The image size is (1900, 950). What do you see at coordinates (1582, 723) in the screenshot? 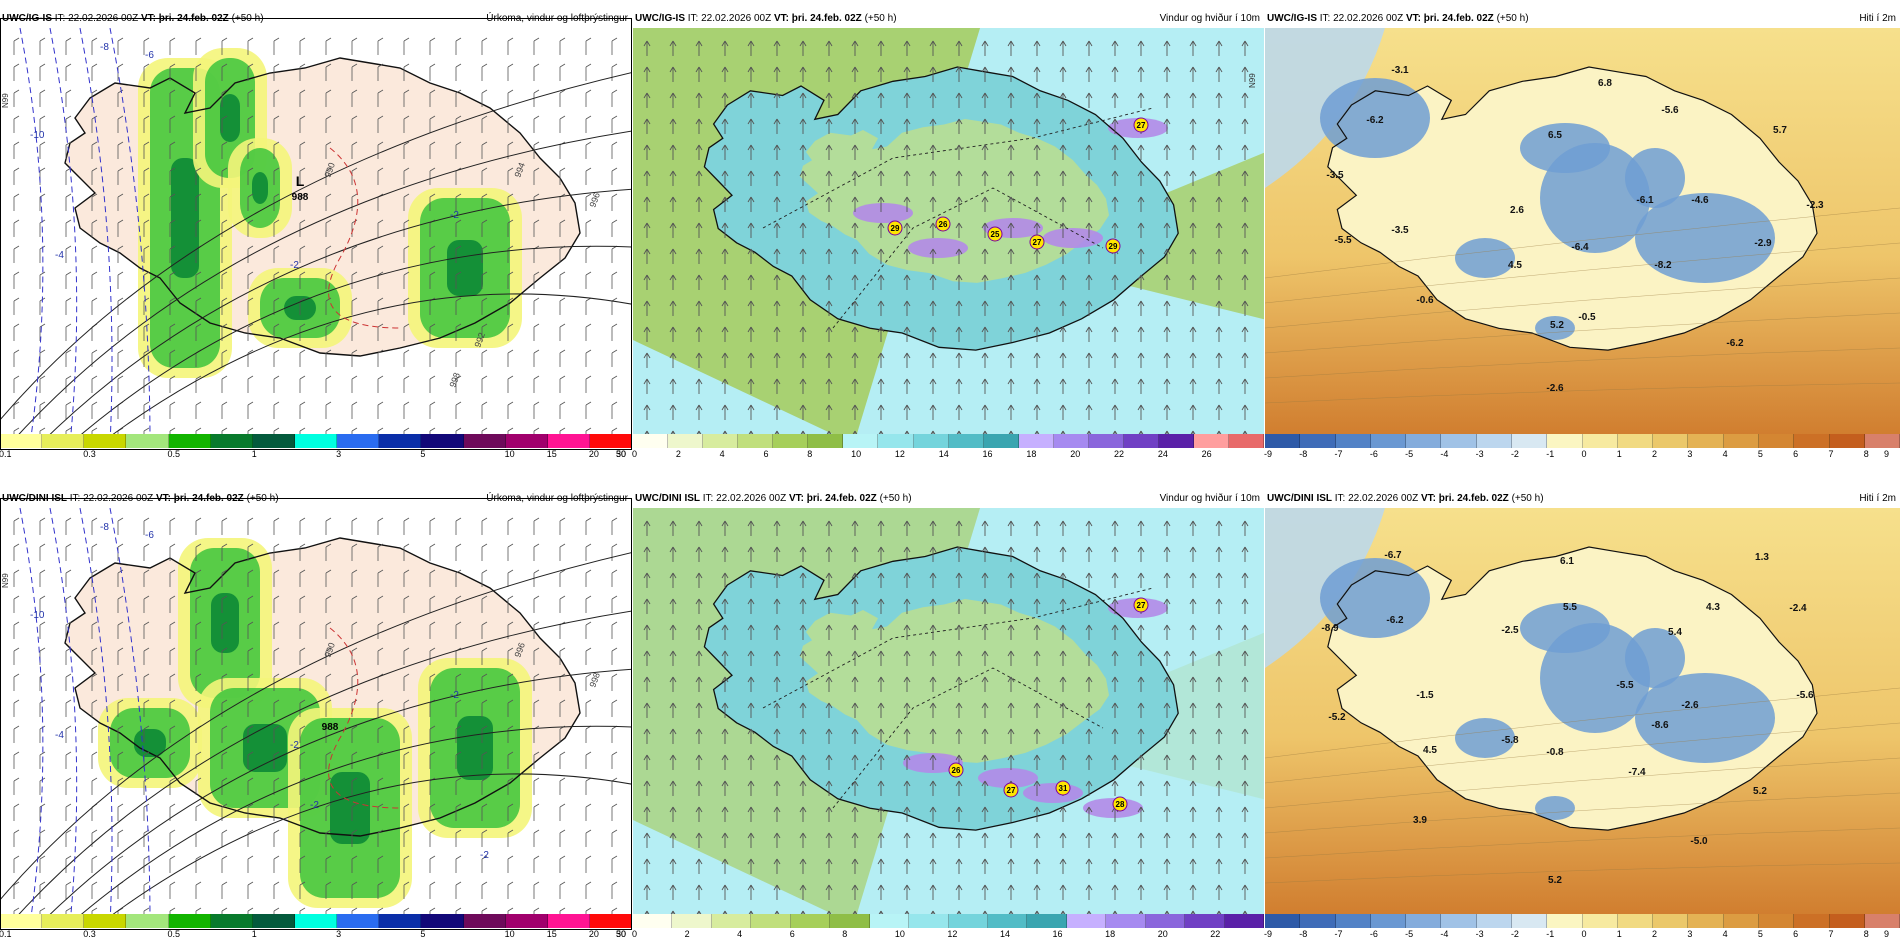
I see `isotherm` at bounding box center [1582, 723].